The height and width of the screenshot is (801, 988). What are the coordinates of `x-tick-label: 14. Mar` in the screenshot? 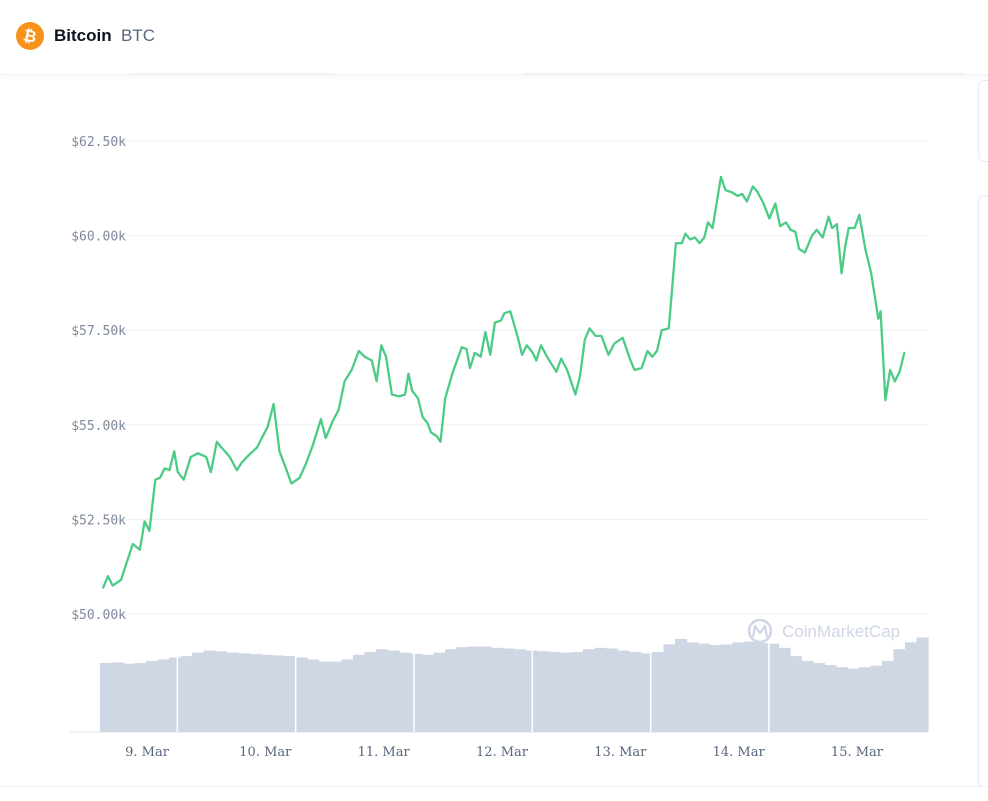 It's located at (739, 752).